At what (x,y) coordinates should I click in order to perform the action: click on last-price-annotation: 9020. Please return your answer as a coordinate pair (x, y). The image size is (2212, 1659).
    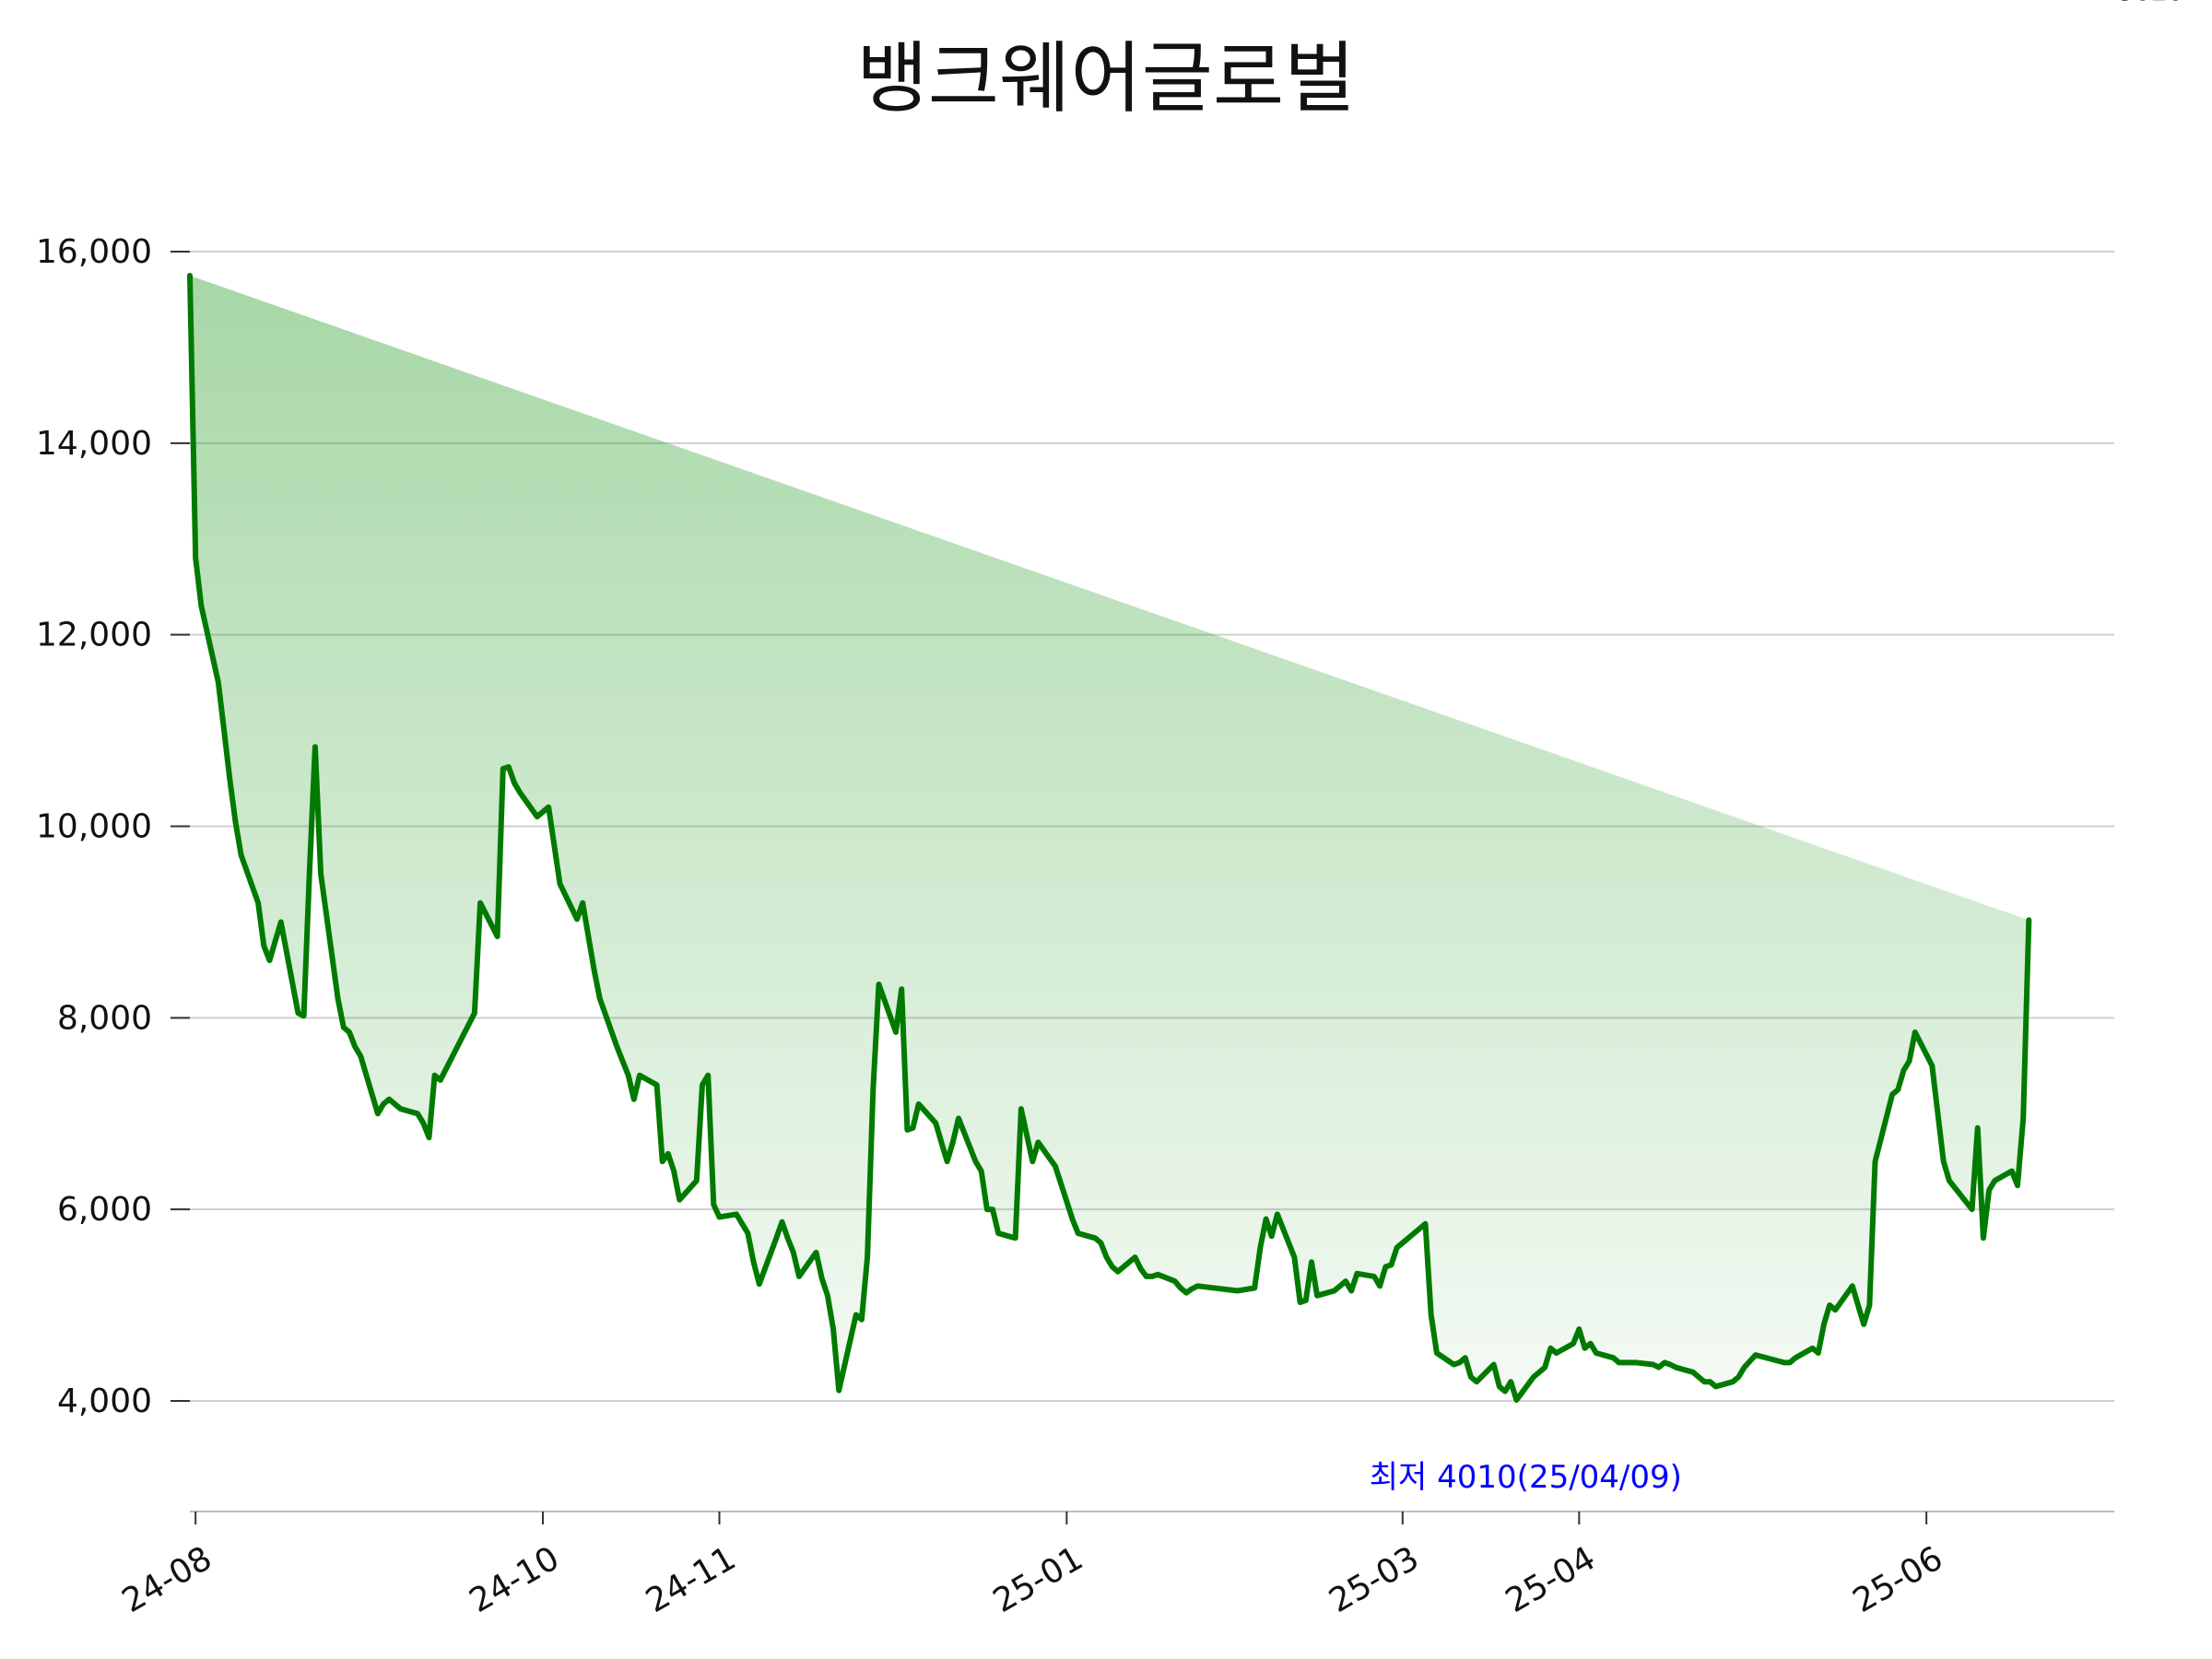
    Looking at the image, I should click on (2150, 3).